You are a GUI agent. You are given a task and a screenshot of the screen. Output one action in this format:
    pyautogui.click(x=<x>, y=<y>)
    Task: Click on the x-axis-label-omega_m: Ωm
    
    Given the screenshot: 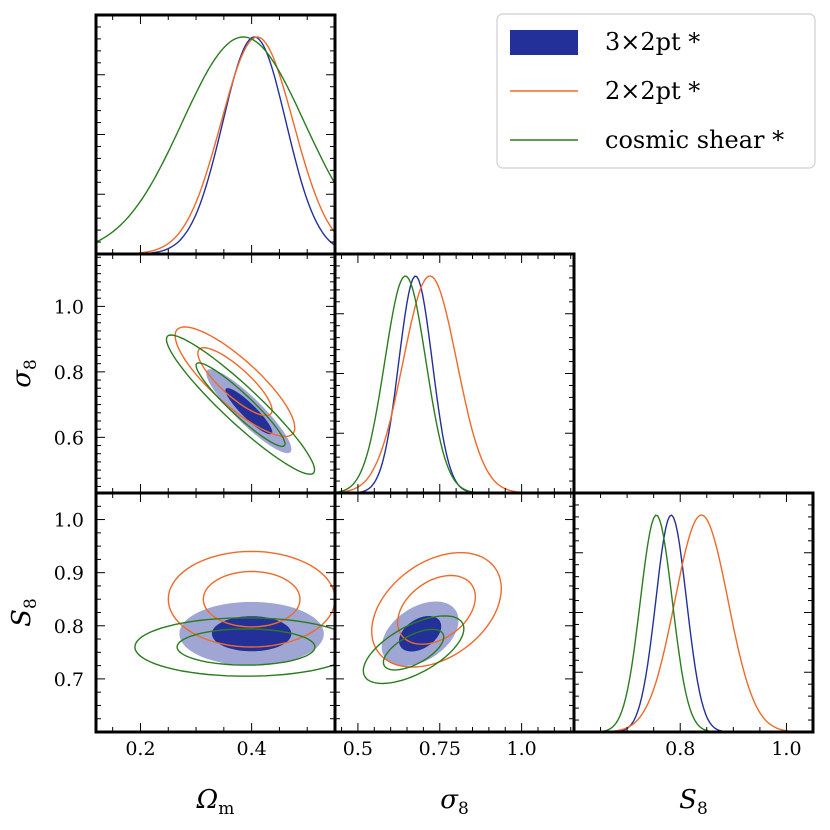 What is the action you would take?
    pyautogui.click(x=215, y=802)
    